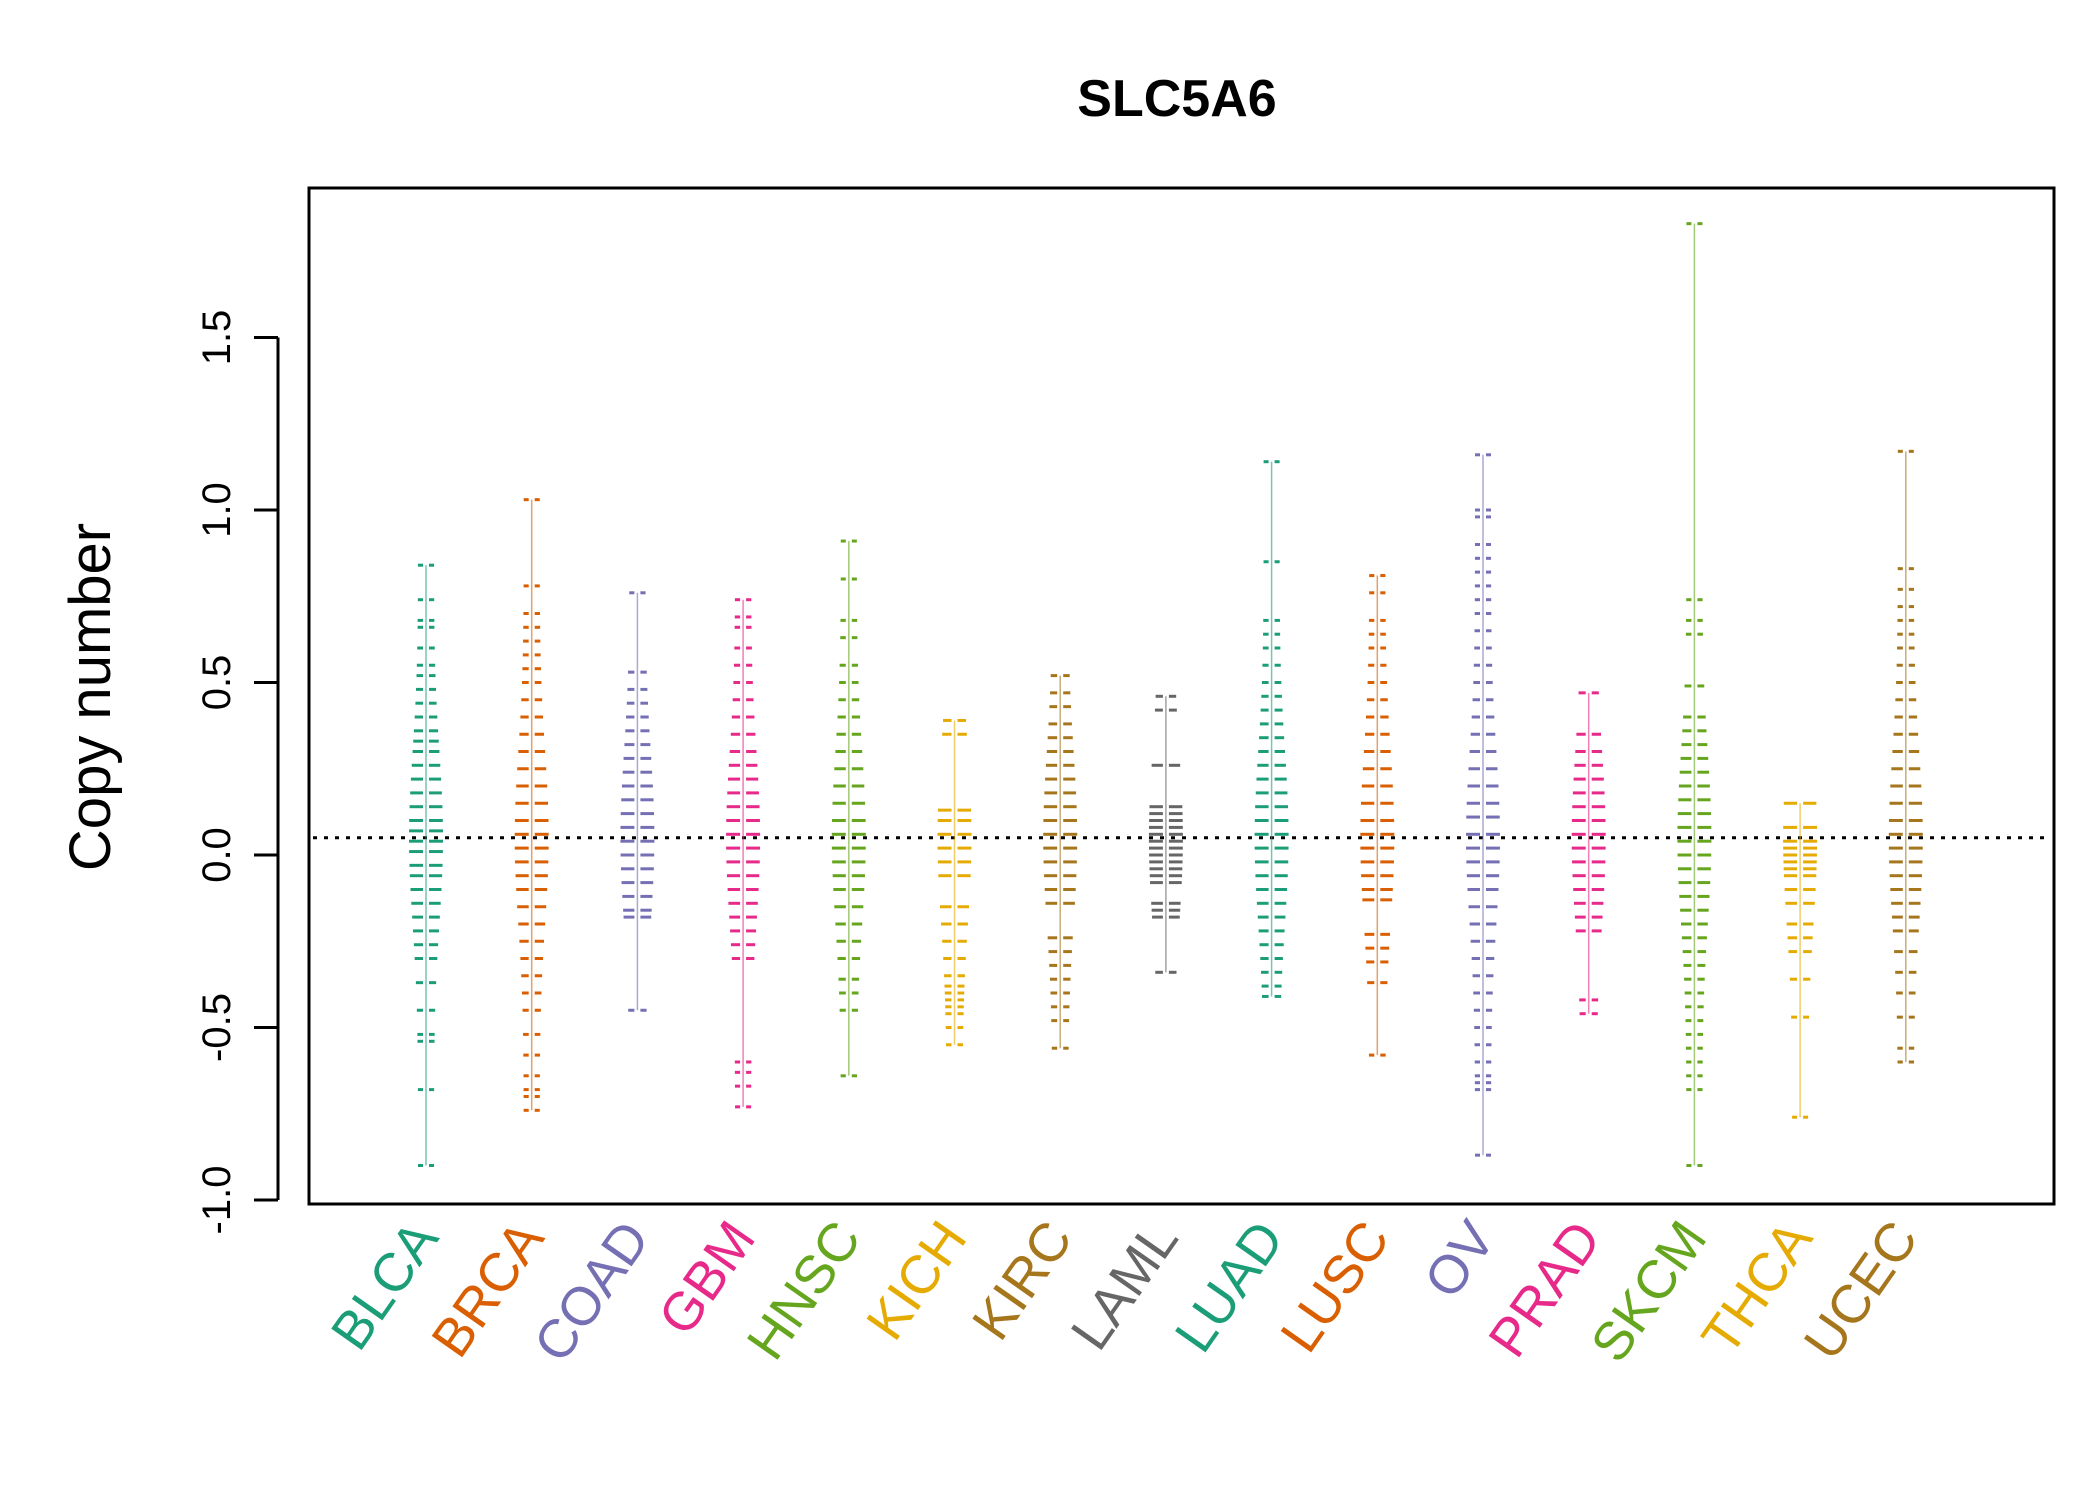 This screenshot has width=2100, height=1505. I want to click on x-category-label: UCEC, so click(1861, 1290).